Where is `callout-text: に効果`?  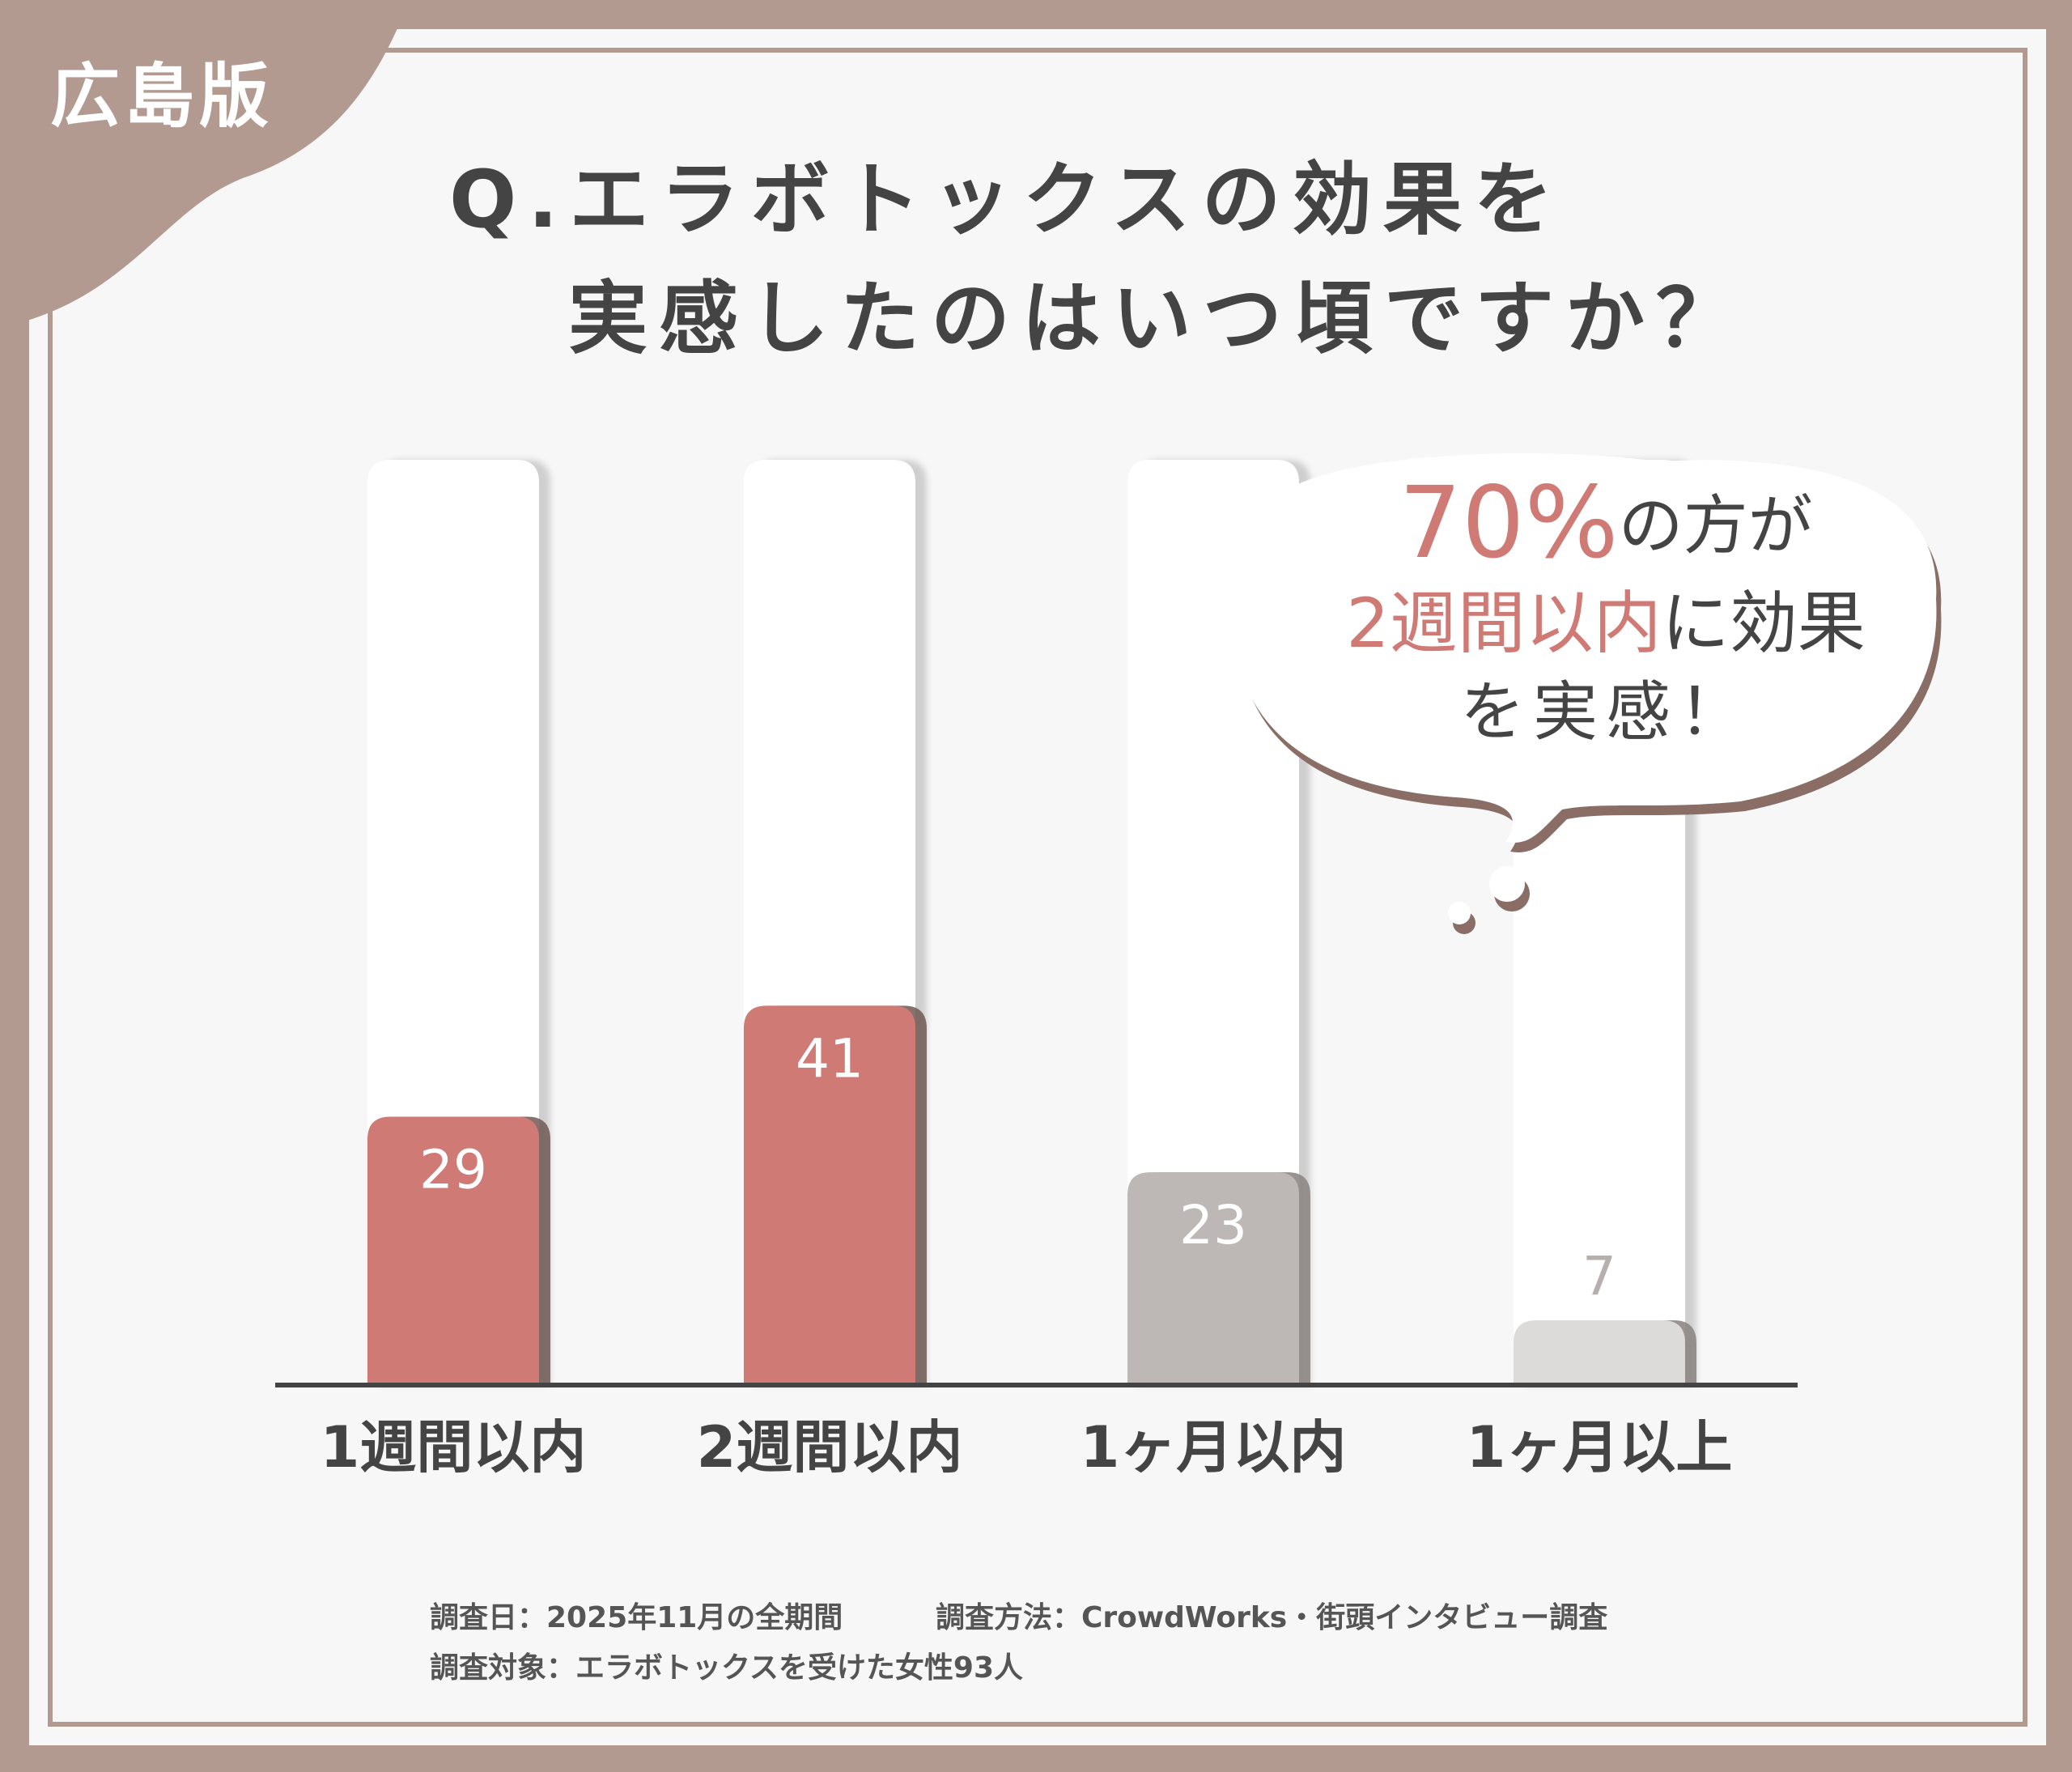 callout-text: に効果 is located at coordinates (1764, 624).